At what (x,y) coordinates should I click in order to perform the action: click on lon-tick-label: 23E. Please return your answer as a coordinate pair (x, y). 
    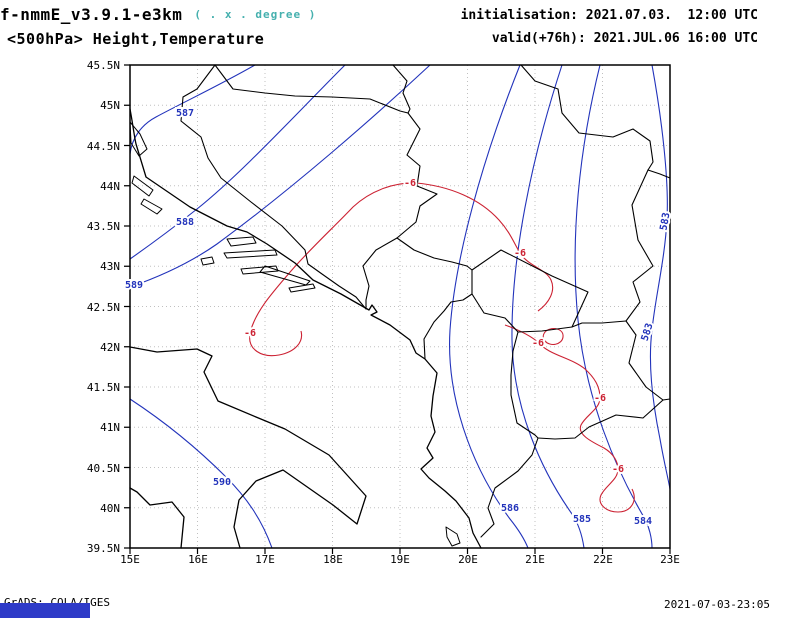
    Looking at the image, I should click on (670, 559).